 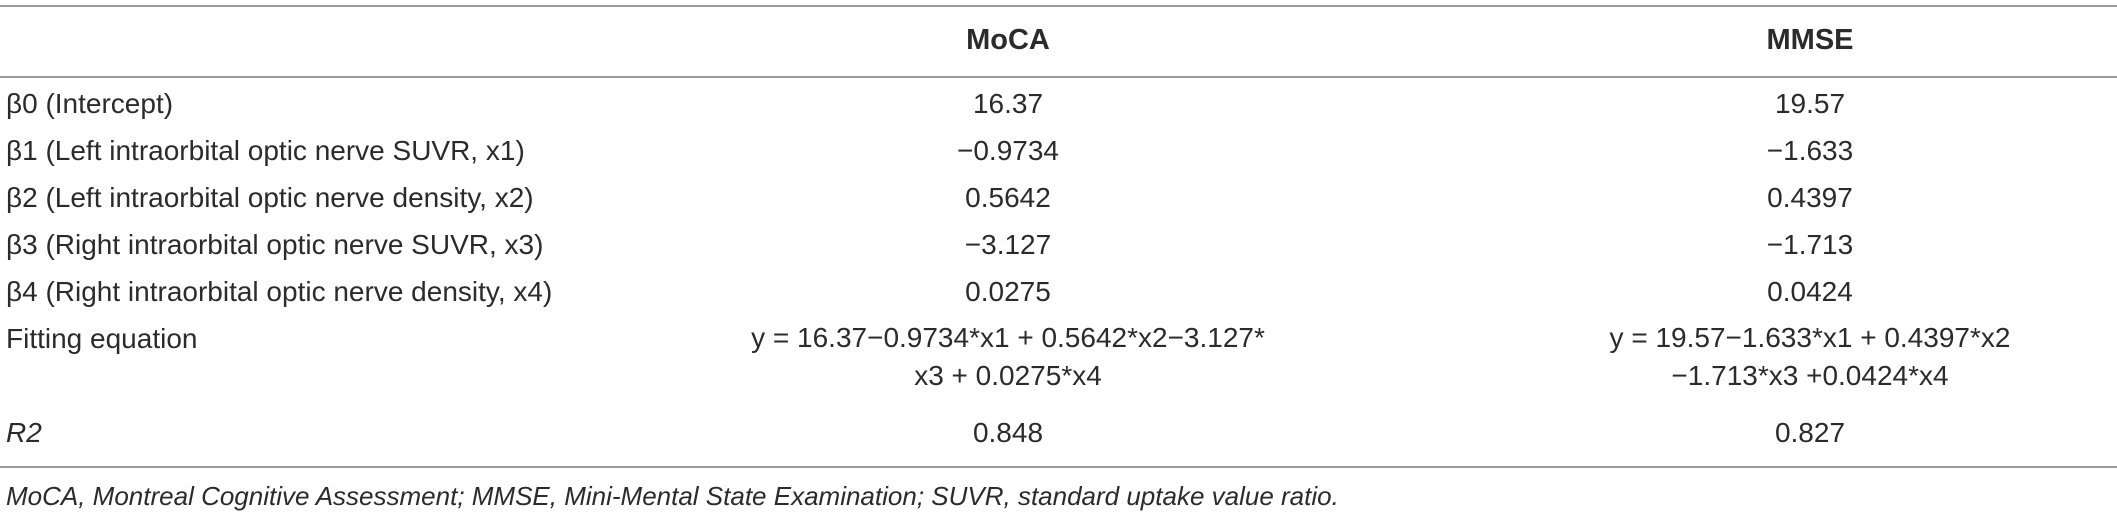 I want to click on cell-moca: 16.37, so click(x=1008, y=103).